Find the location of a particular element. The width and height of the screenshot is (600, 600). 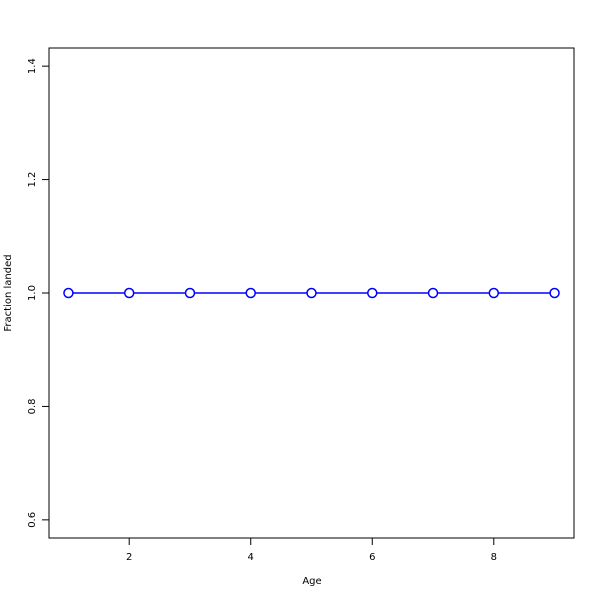

x-tick-label: 2 is located at coordinates (129, 557).